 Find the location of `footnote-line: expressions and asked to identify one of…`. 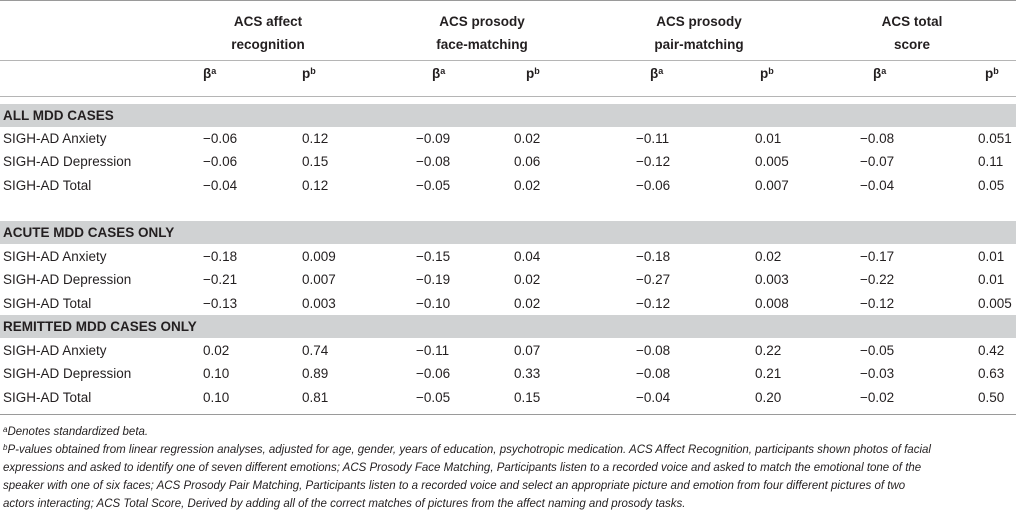

footnote-line: expressions and asked to identify one of… is located at coordinates (462, 468).